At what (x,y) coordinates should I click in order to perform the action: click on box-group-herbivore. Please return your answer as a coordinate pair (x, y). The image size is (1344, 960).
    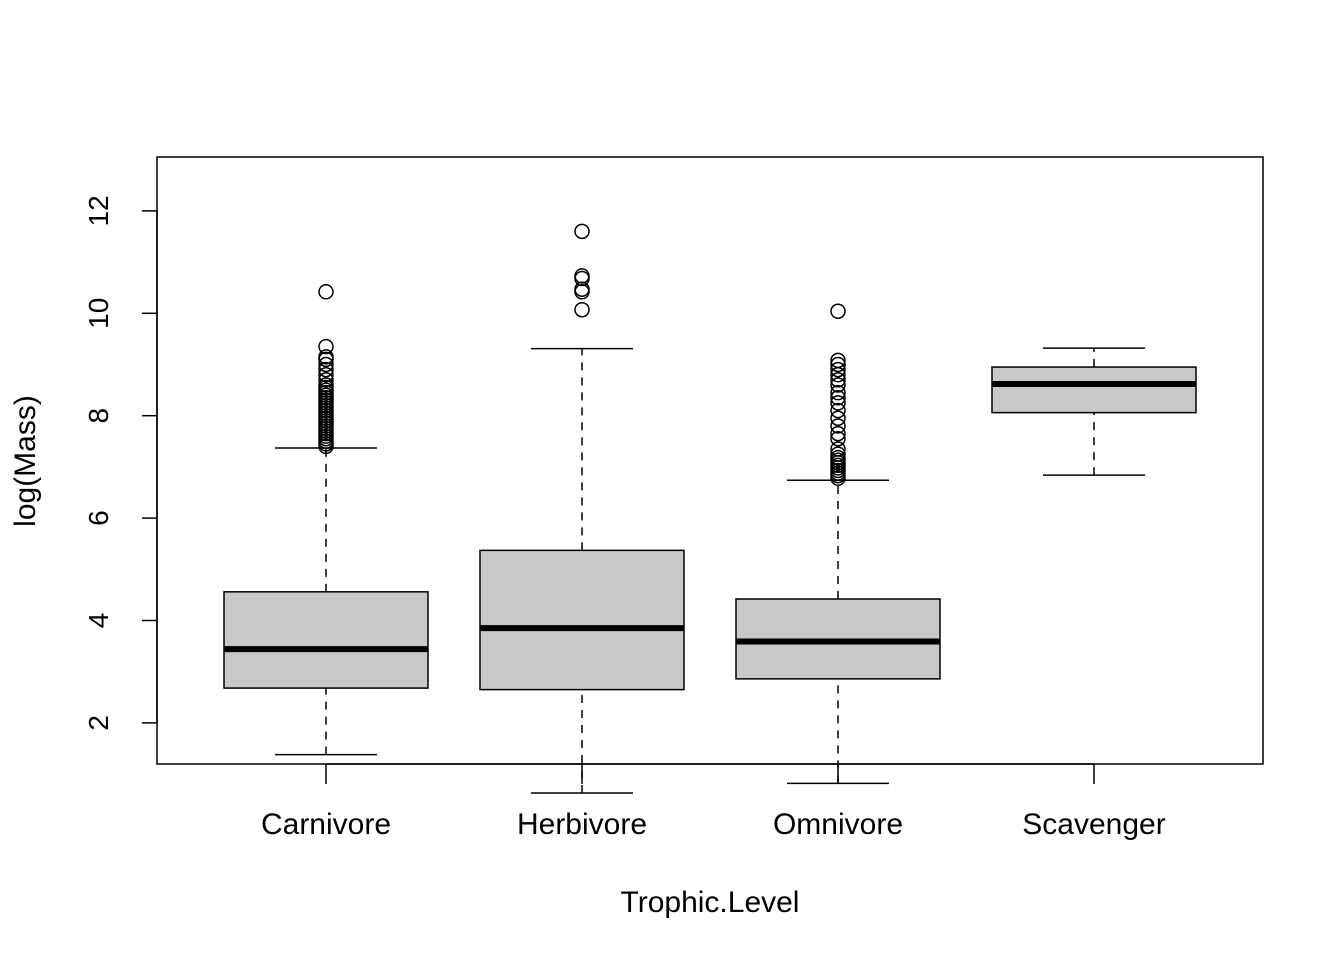
    Looking at the image, I should click on (582, 508).